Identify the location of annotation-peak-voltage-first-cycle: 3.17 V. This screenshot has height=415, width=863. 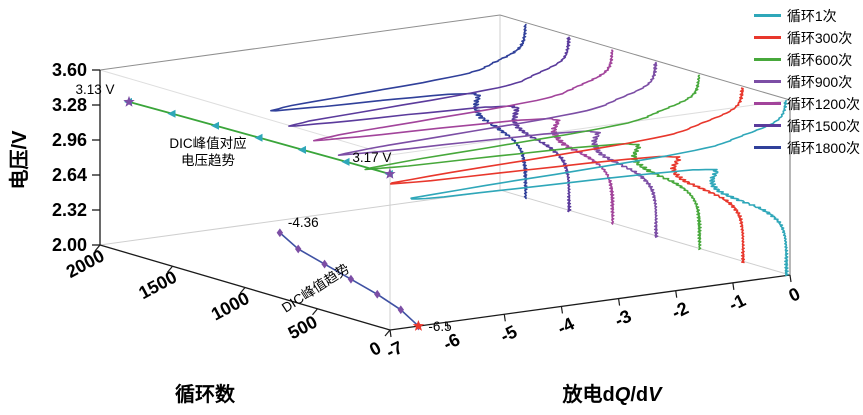
(371, 157).